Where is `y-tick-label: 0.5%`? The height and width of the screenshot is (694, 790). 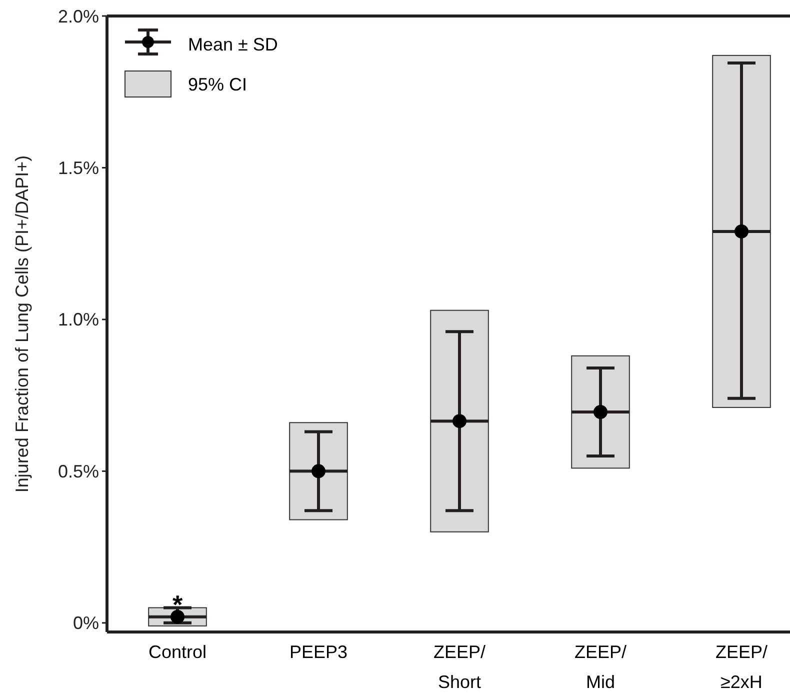
y-tick-label: 0.5% is located at coordinates (78, 471).